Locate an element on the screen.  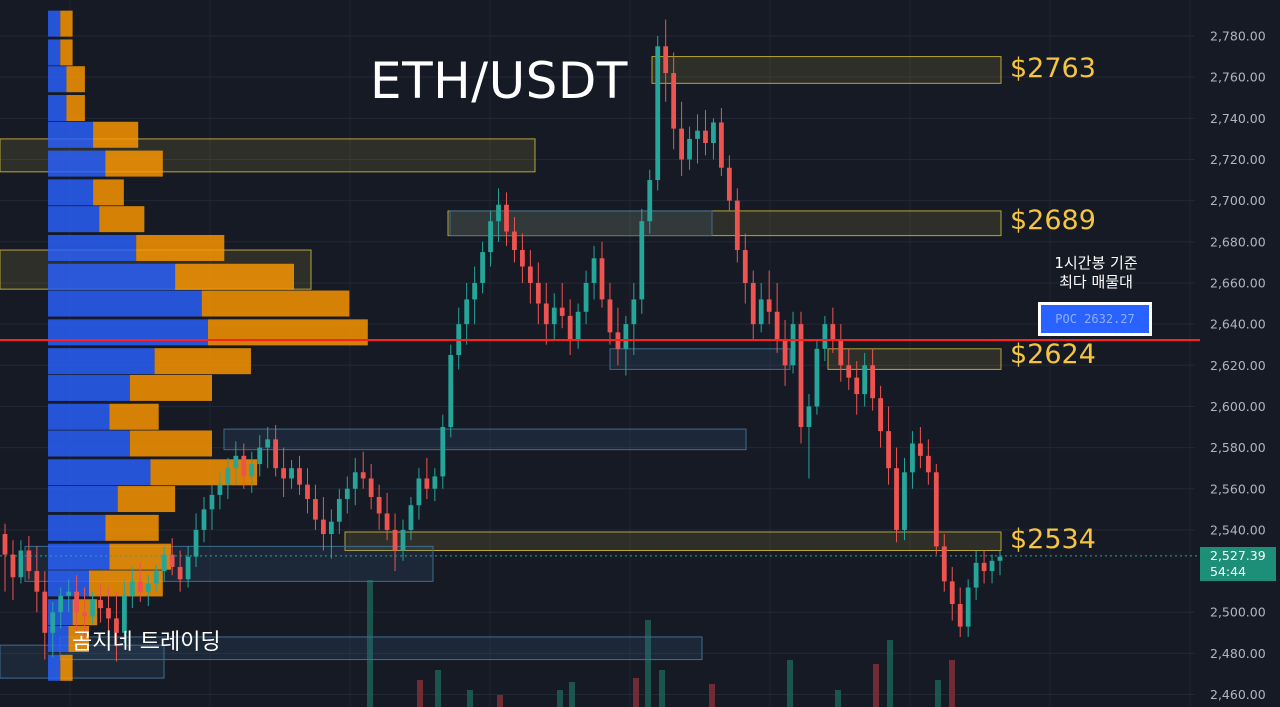
price-tick-label: 2,760.00 is located at coordinates (1238, 77).